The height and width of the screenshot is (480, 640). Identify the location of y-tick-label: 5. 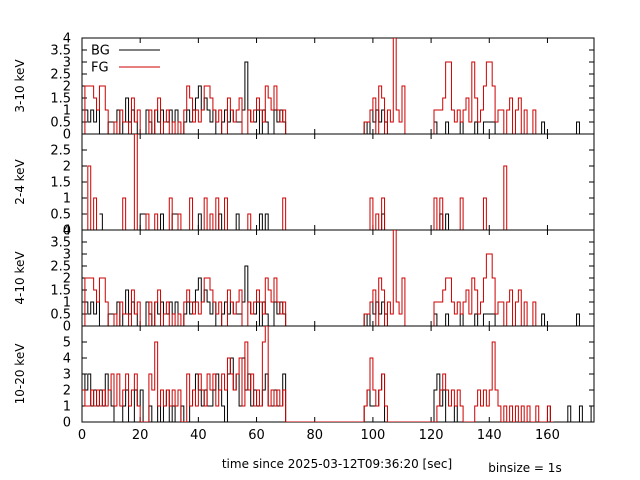
(67, 343).